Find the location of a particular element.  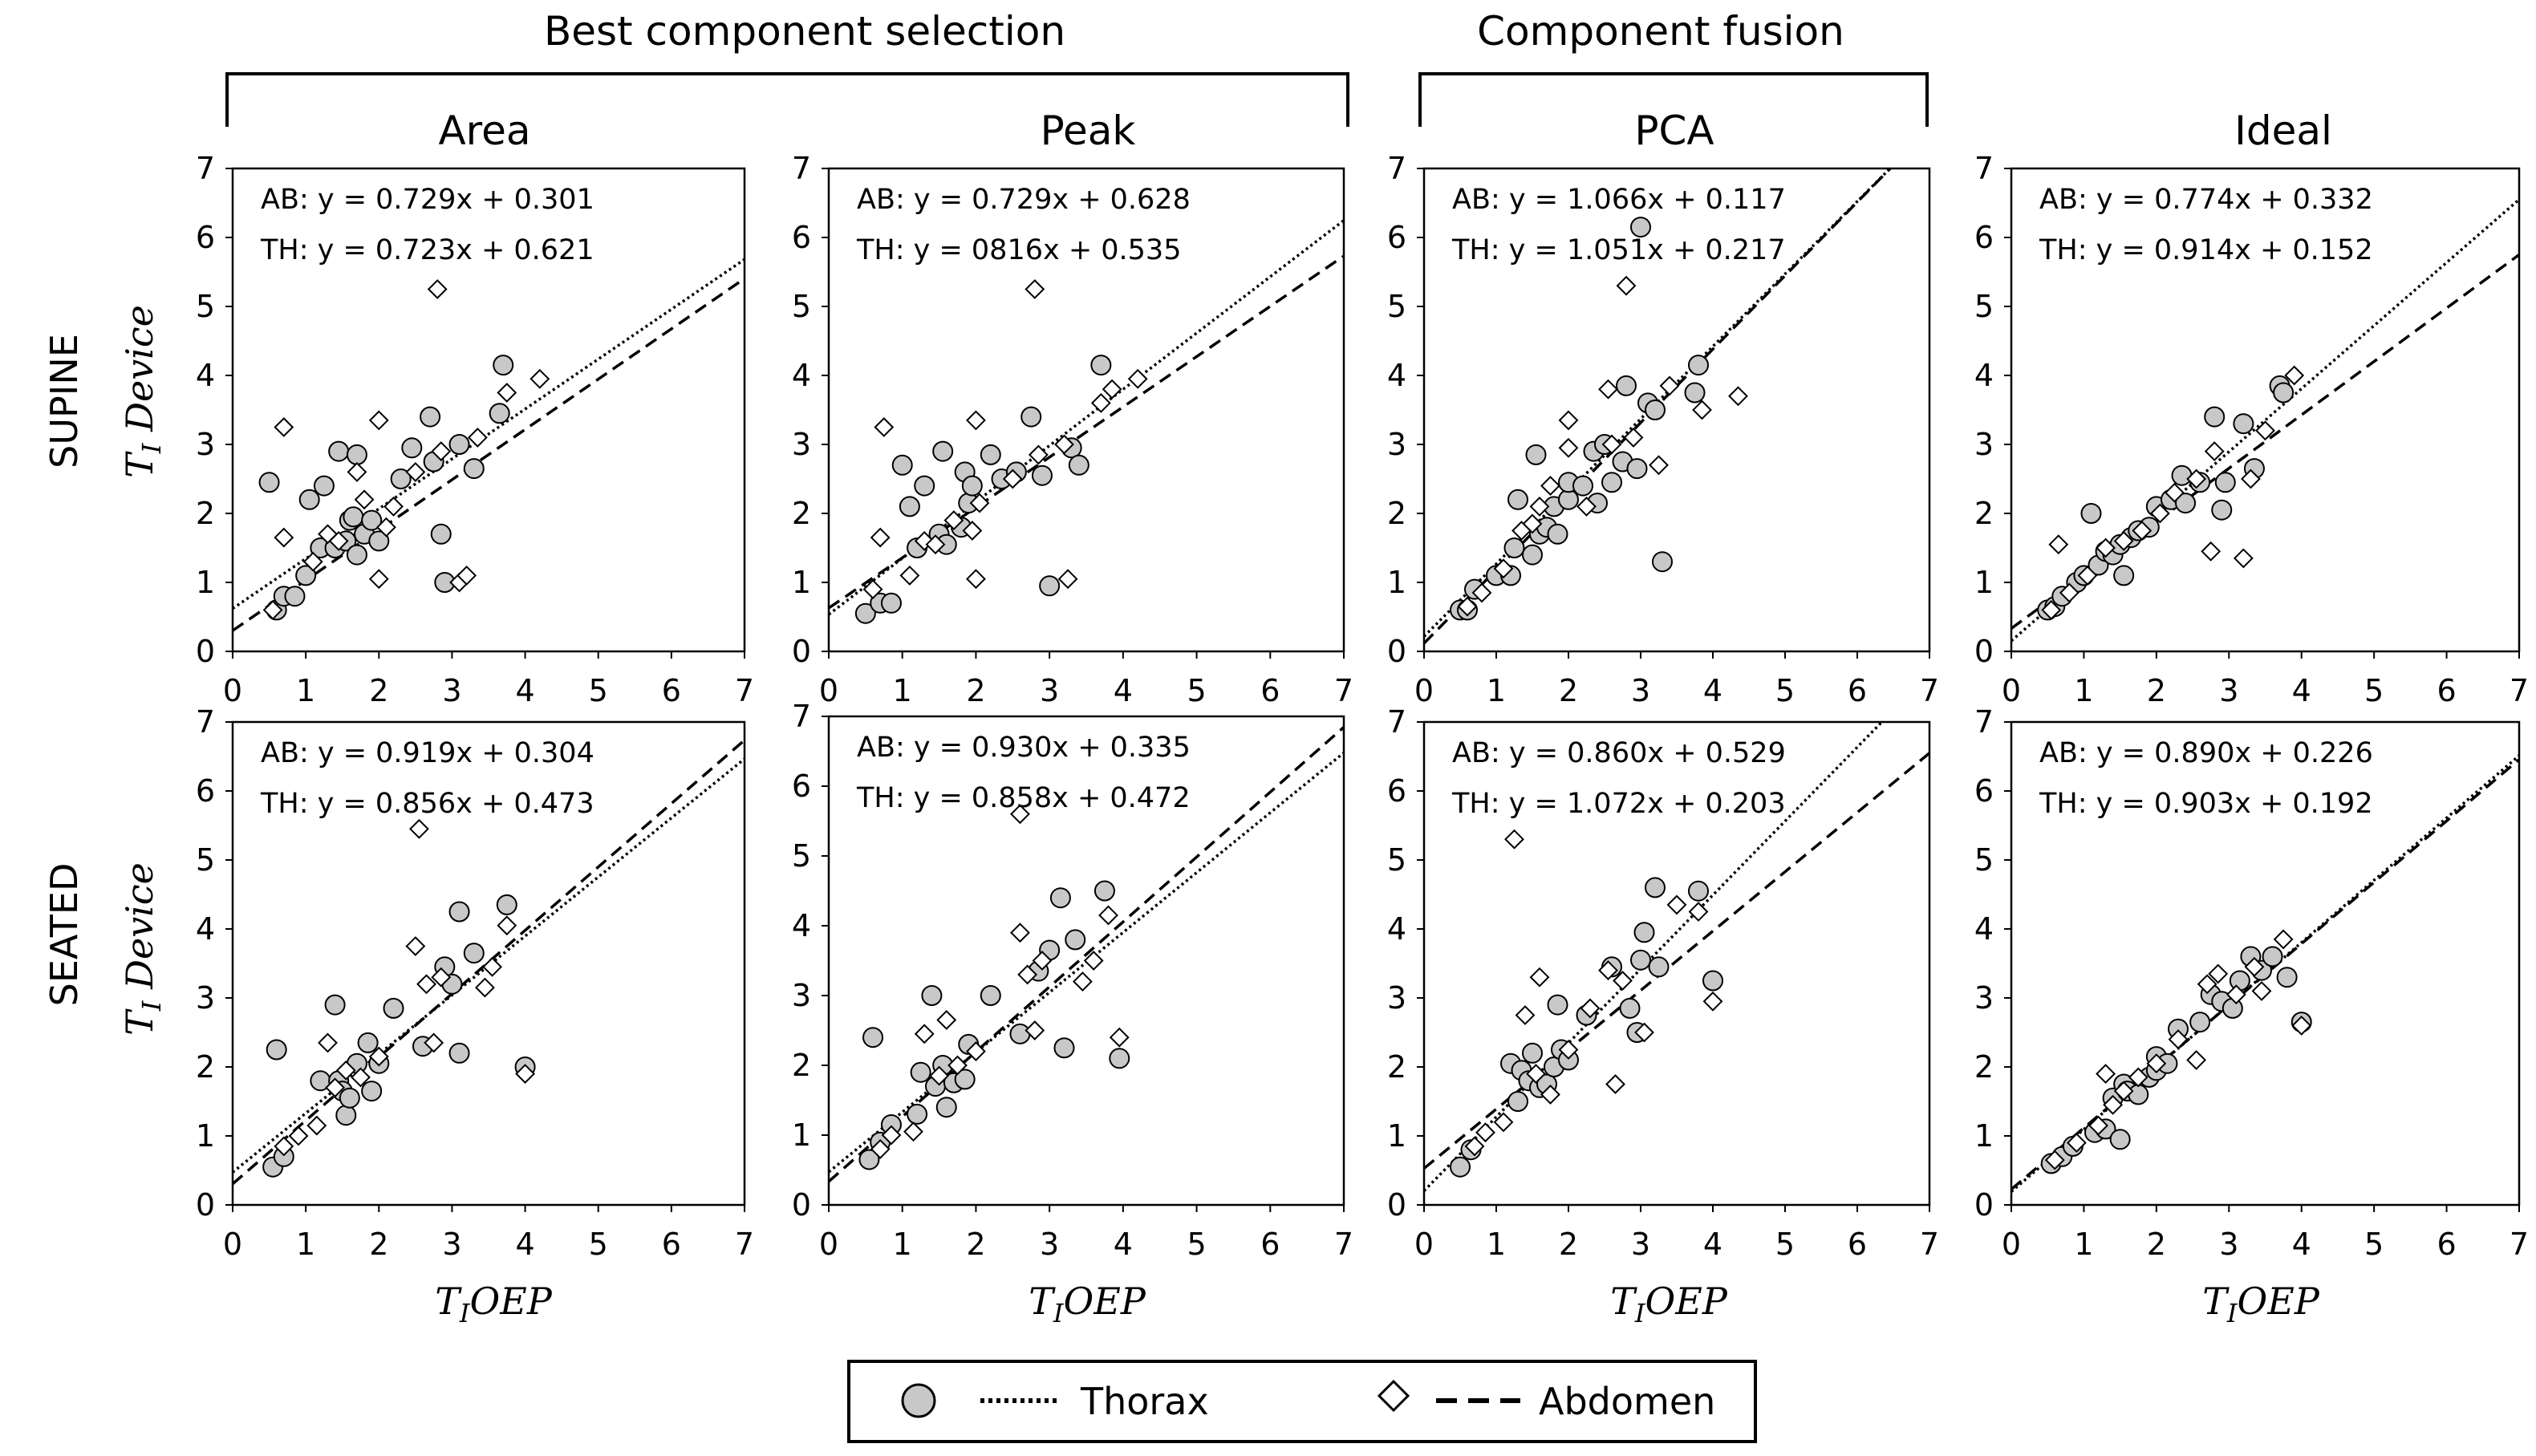

equation-thorax: TH: y = 0.723x + 0.621 is located at coordinates (427, 250).